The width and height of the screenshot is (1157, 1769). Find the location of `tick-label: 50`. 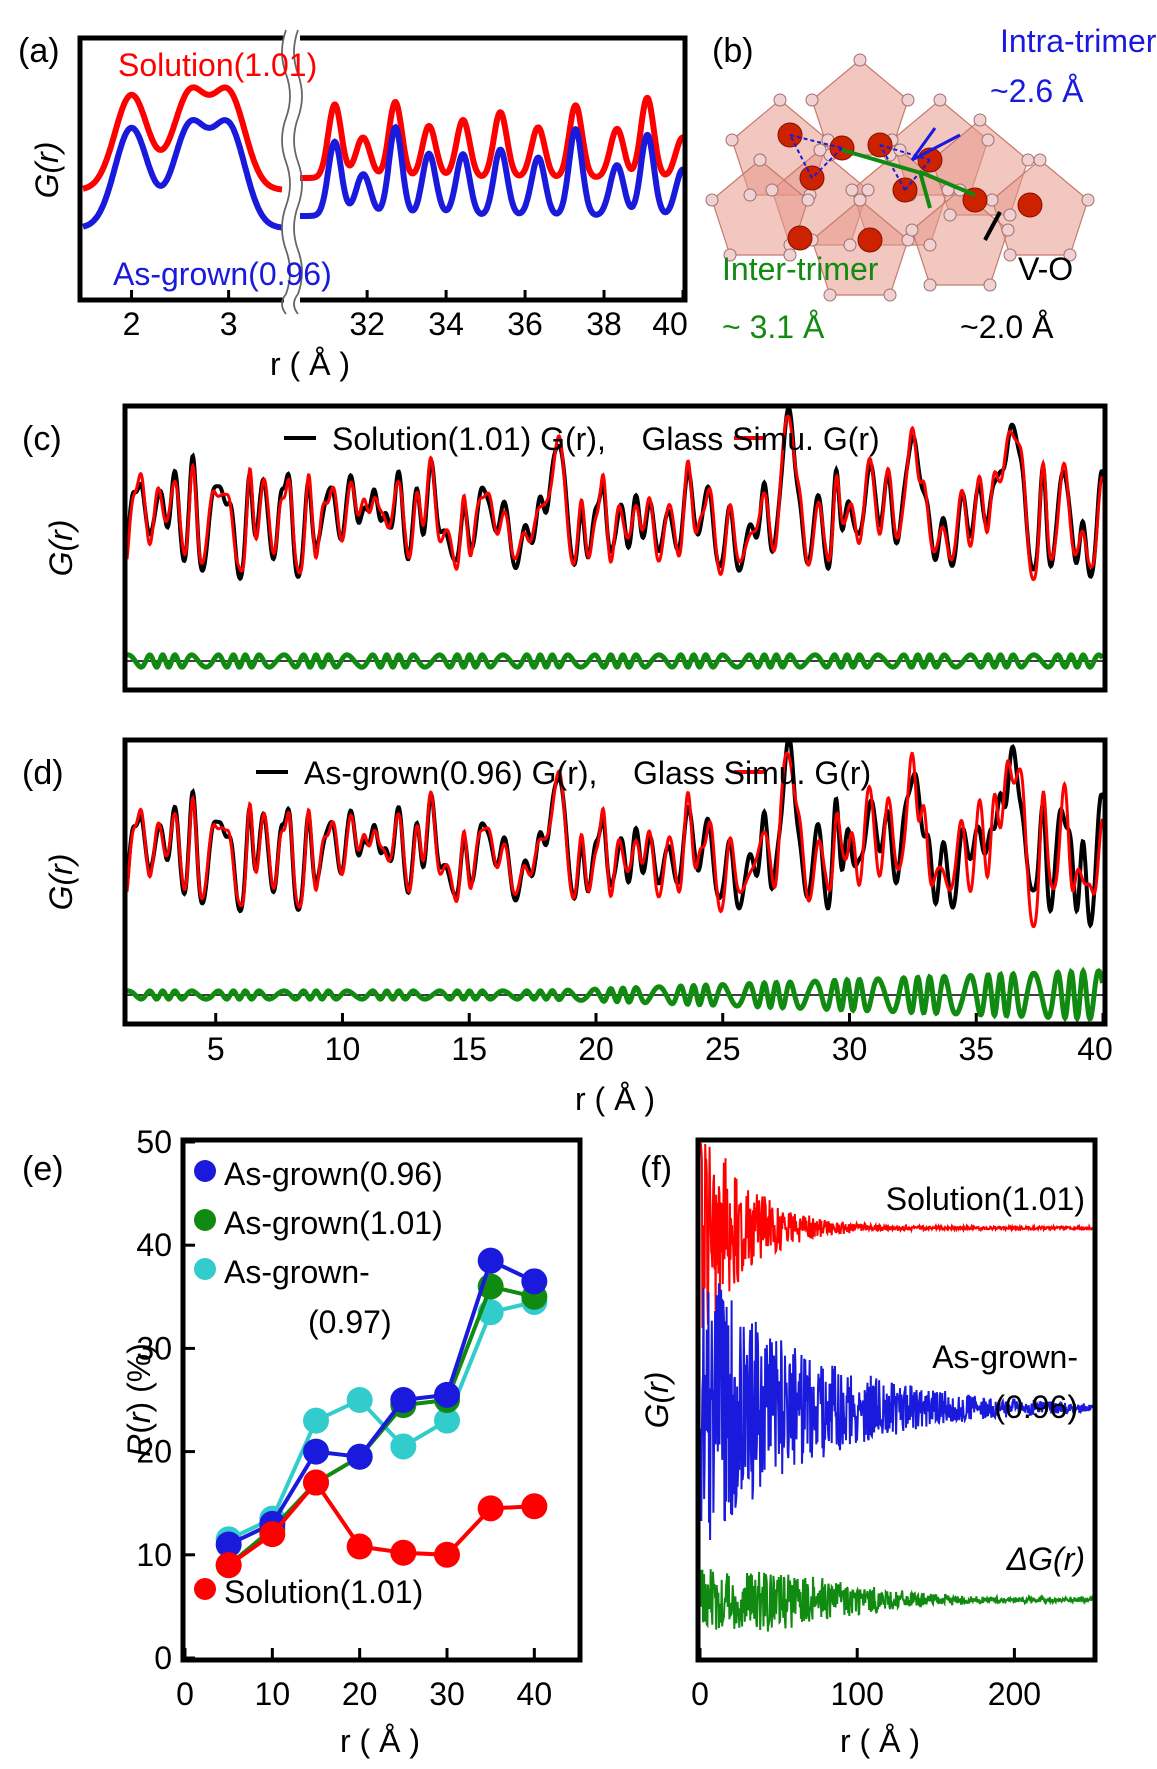

tick-label: 50 is located at coordinates (154, 1142).